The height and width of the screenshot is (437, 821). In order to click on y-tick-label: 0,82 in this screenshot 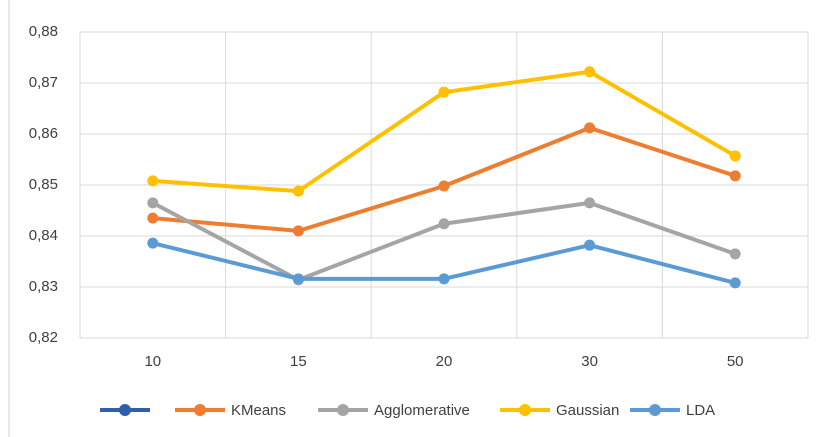, I will do `click(43, 337)`.